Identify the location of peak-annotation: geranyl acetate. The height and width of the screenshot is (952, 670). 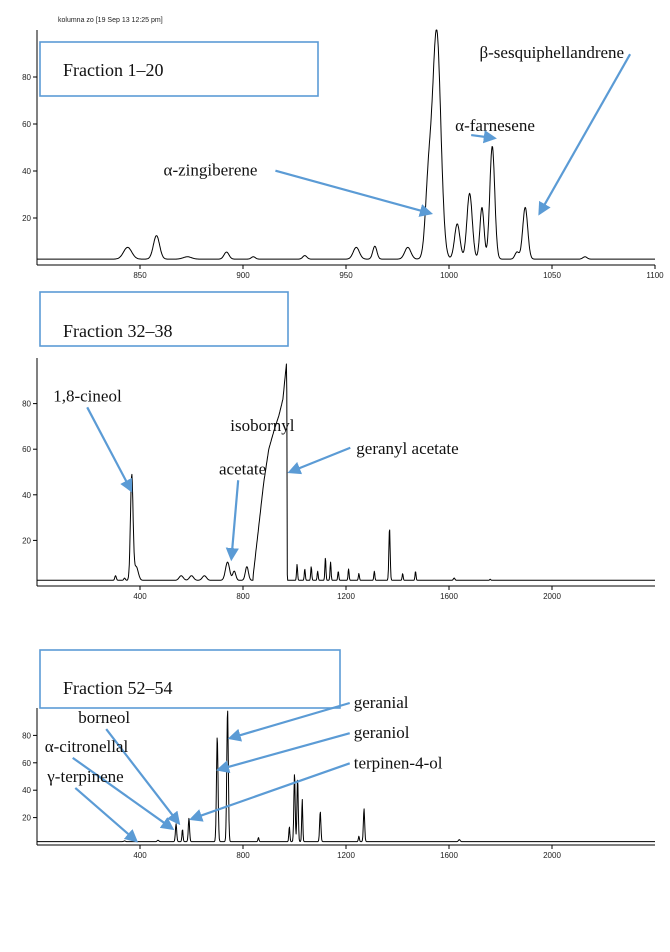
(407, 448).